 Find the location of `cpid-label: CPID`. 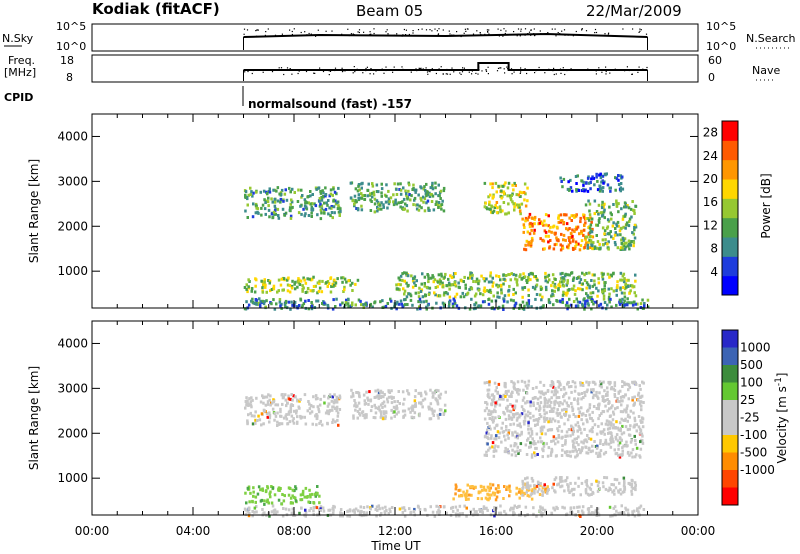

cpid-label: CPID is located at coordinates (18, 97).